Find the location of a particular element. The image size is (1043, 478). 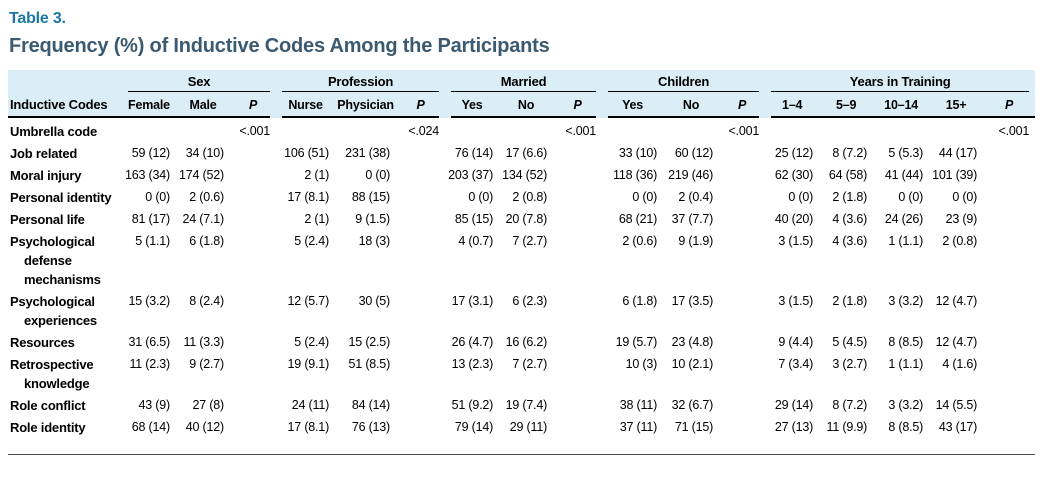

data-cell: 3 (1.5) is located at coordinates (796, 241).